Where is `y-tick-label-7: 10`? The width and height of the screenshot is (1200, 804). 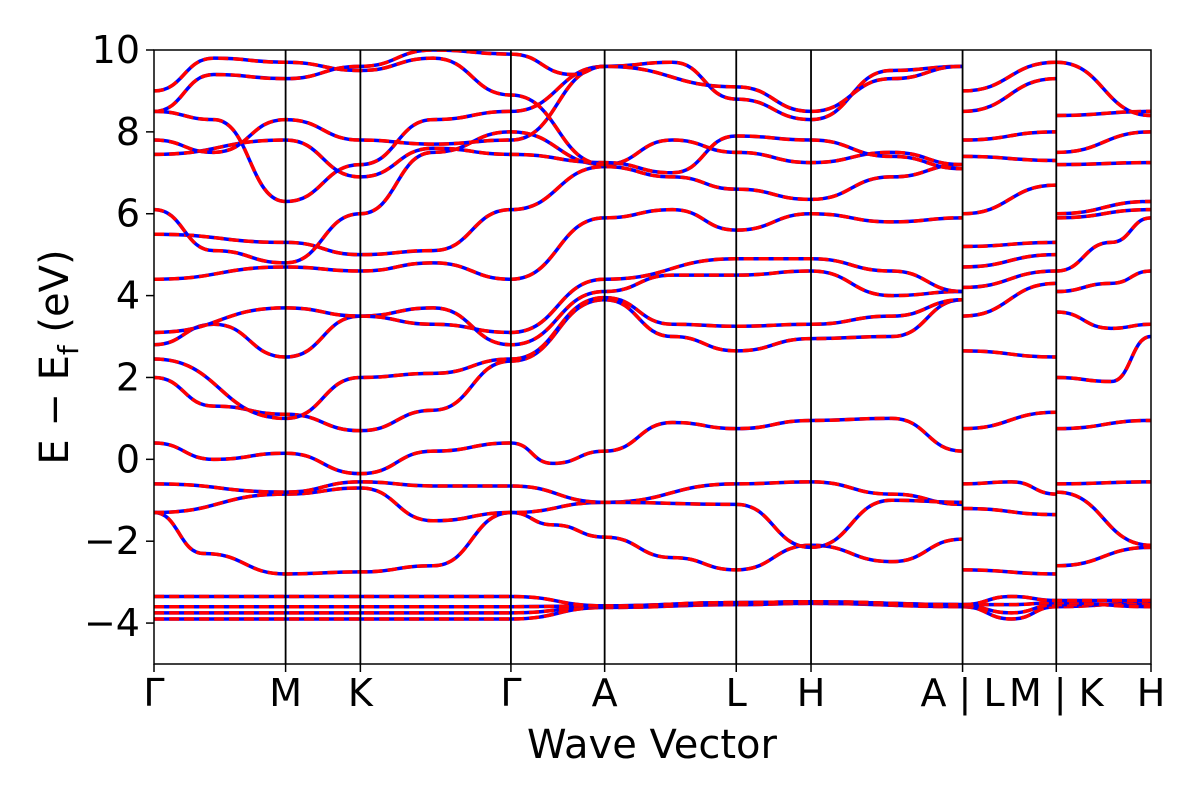 y-tick-label-7: 10 is located at coordinates (116, 50).